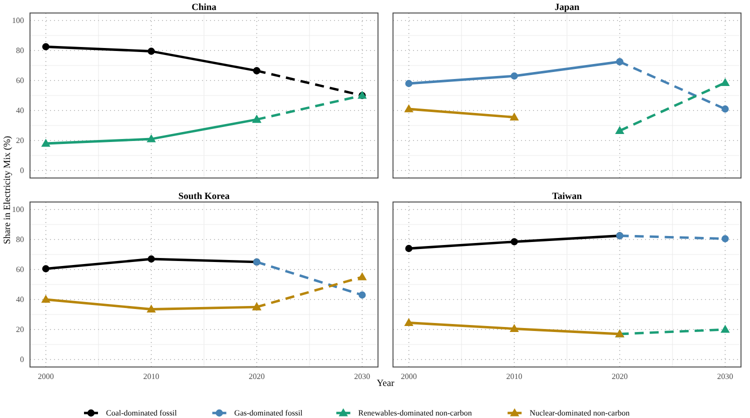 The height and width of the screenshot is (418, 750). I want to click on chart-title: Taiwan, so click(567, 197).